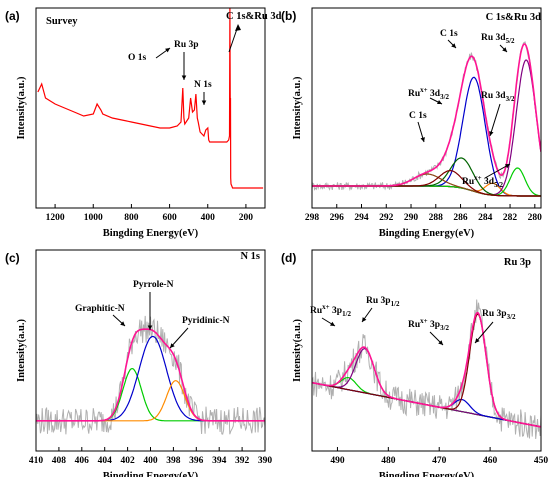  Describe the element at coordinates (499, 315) in the screenshot. I see `peak-annotation: Ru 3p3/2` at that location.